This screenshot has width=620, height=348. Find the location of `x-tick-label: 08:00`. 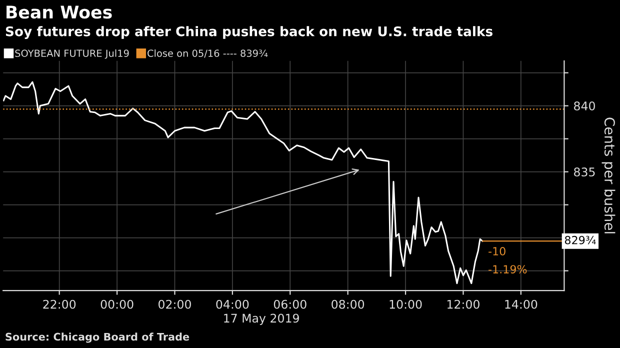

x-tick-label: 08:00 is located at coordinates (348, 304).